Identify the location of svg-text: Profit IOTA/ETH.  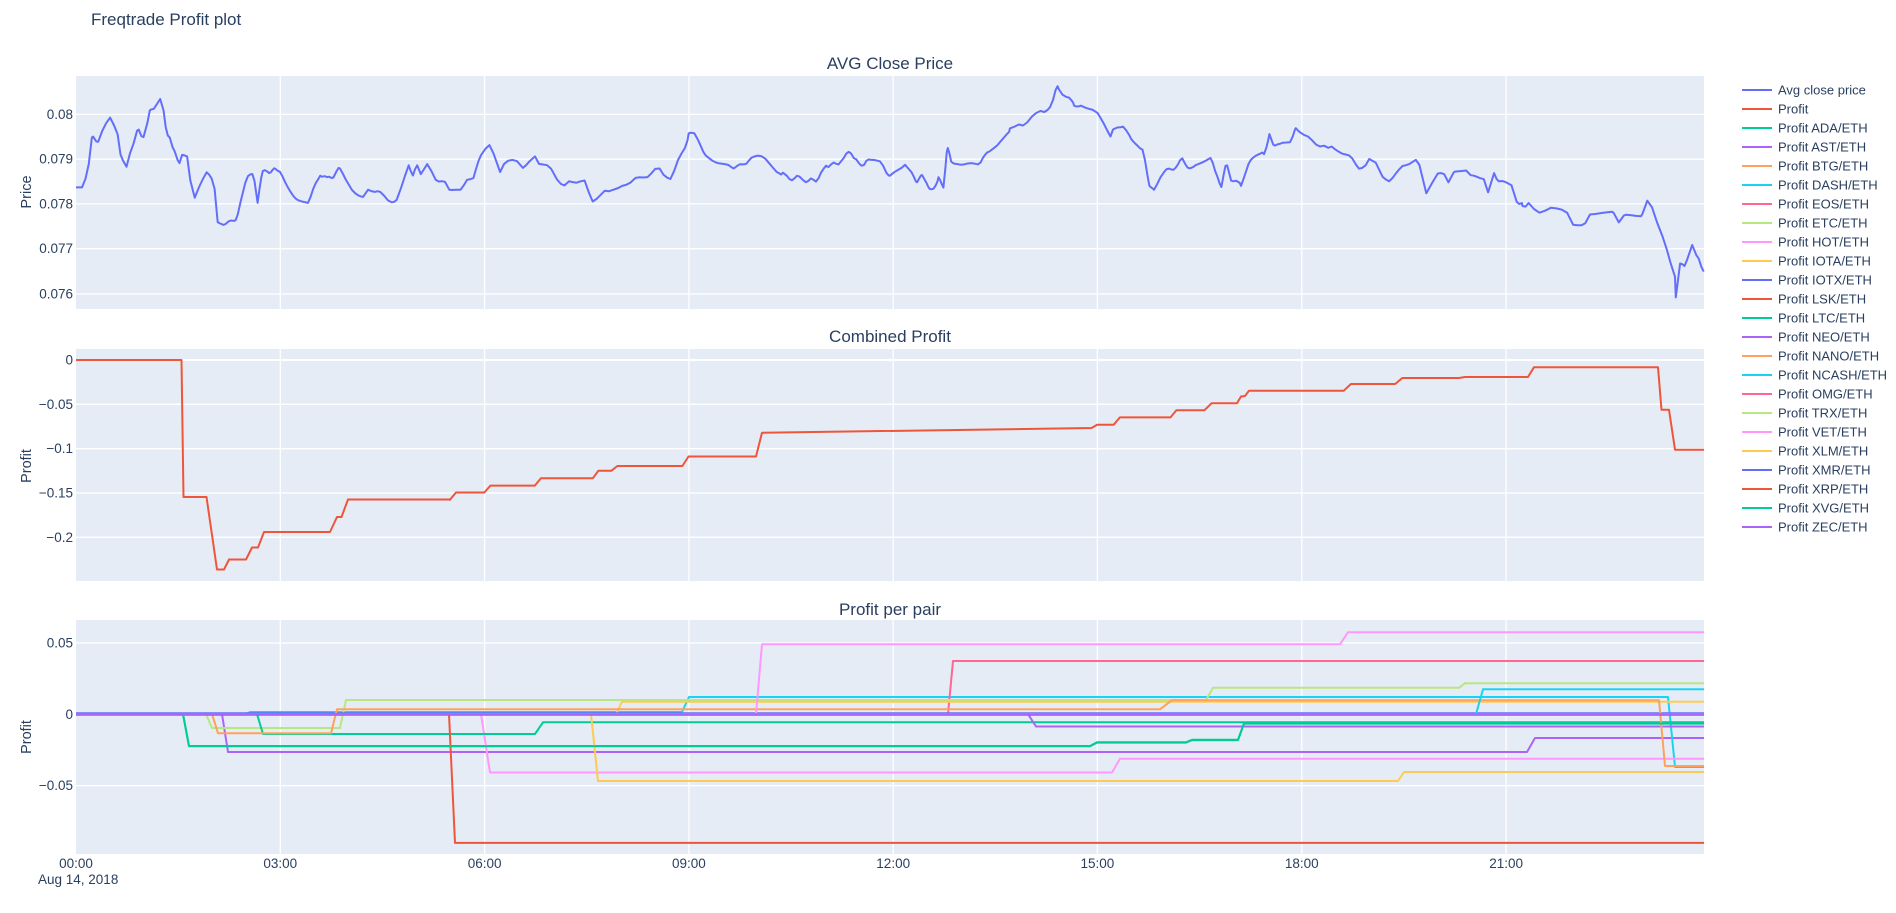
(1824, 261).